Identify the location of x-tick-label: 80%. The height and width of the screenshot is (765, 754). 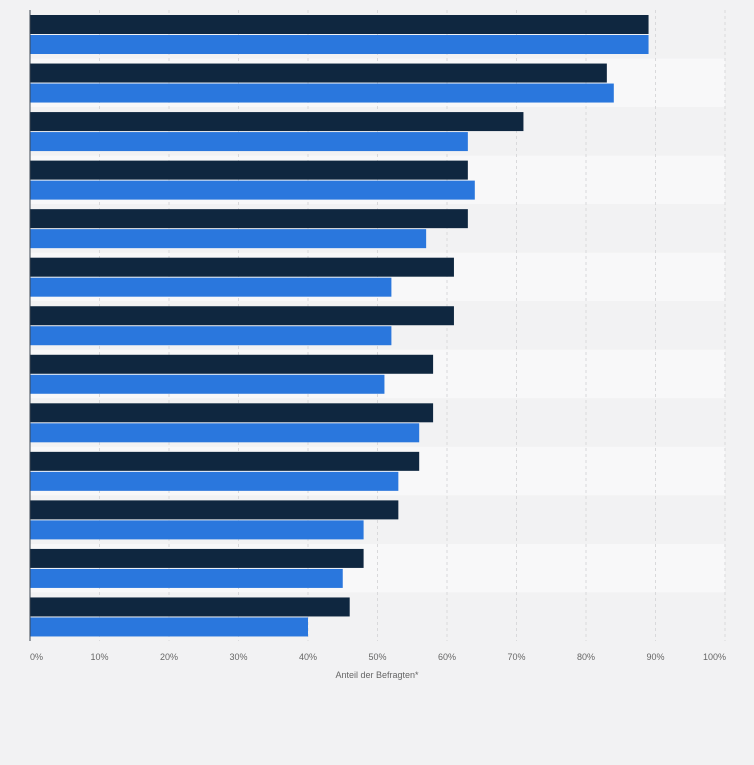
(586, 657).